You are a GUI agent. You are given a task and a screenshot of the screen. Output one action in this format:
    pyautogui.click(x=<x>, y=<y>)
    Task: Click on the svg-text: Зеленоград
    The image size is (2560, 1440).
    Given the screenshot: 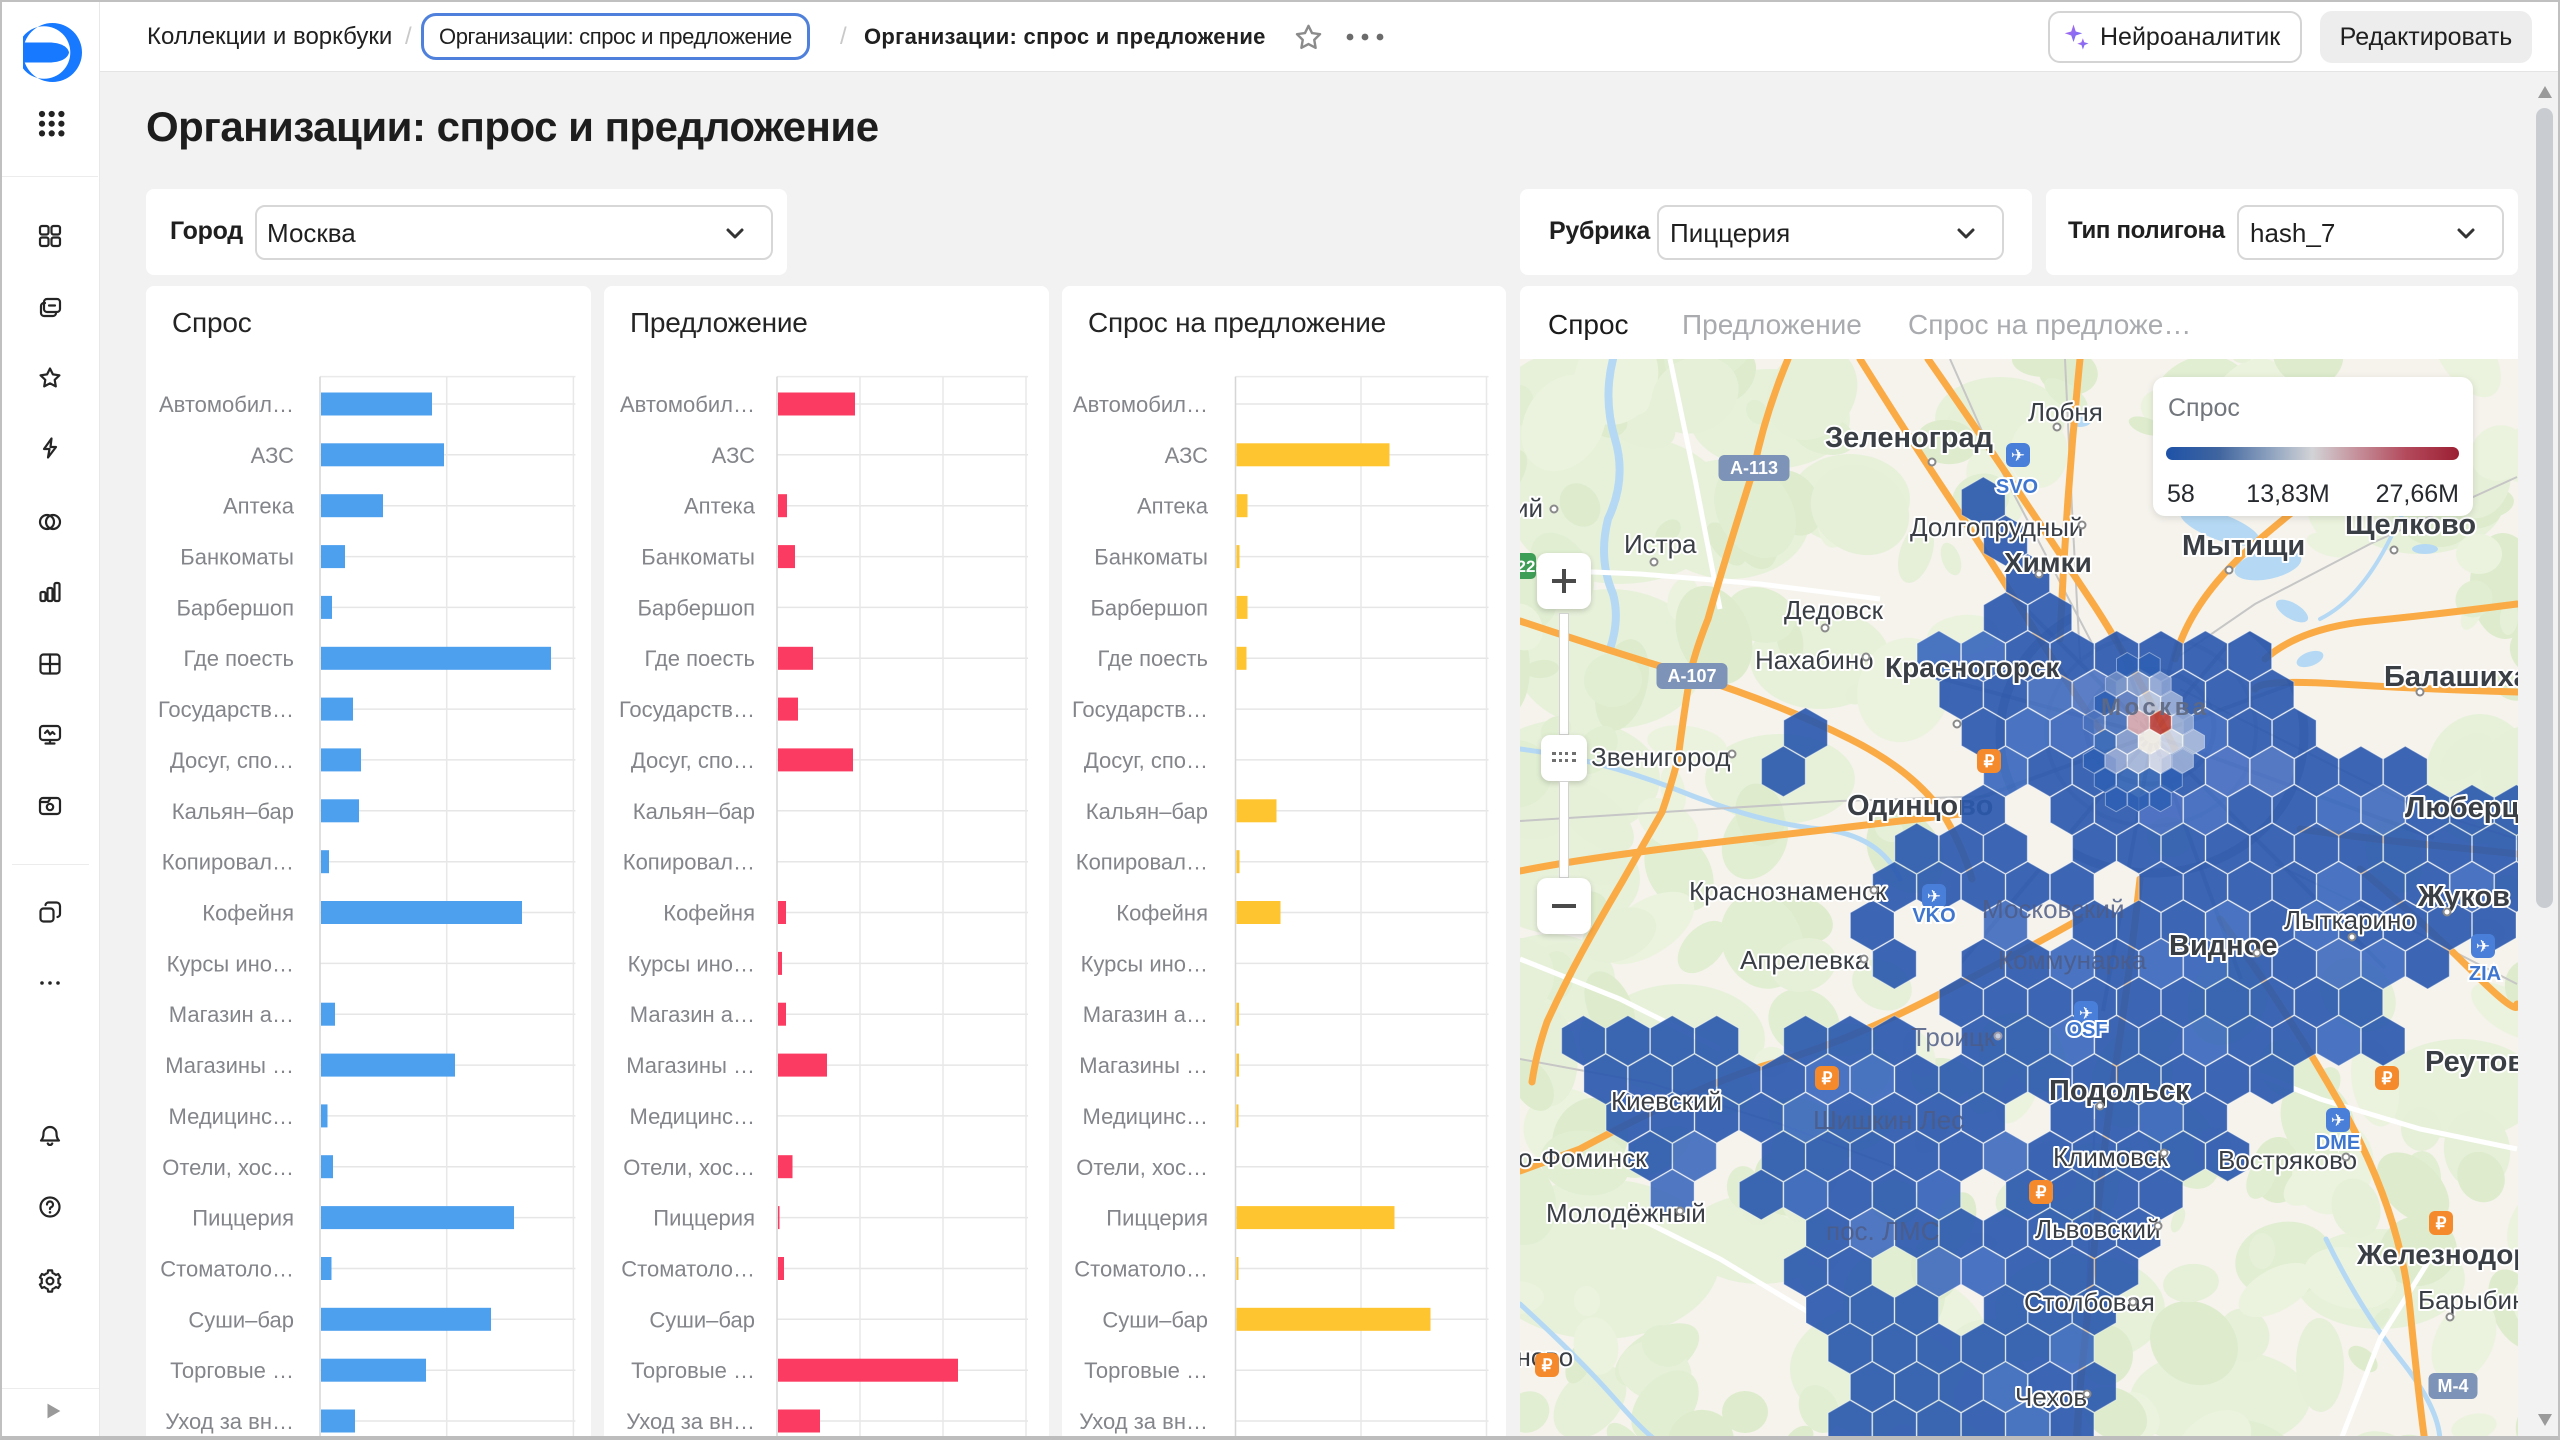 What is the action you would take?
    pyautogui.click(x=1909, y=438)
    